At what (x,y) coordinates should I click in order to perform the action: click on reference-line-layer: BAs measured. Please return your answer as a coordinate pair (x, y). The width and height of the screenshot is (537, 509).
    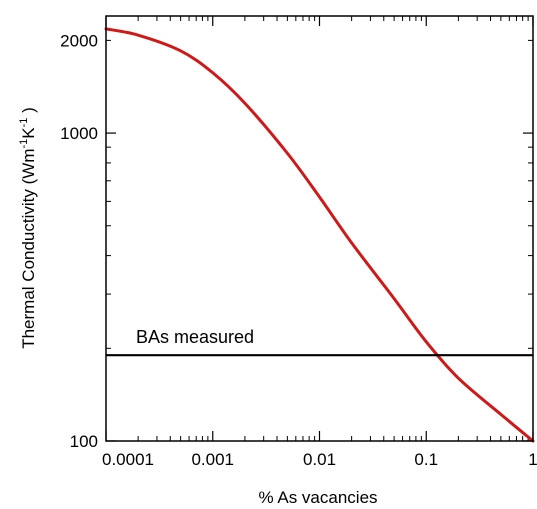
    Looking at the image, I should click on (319, 342).